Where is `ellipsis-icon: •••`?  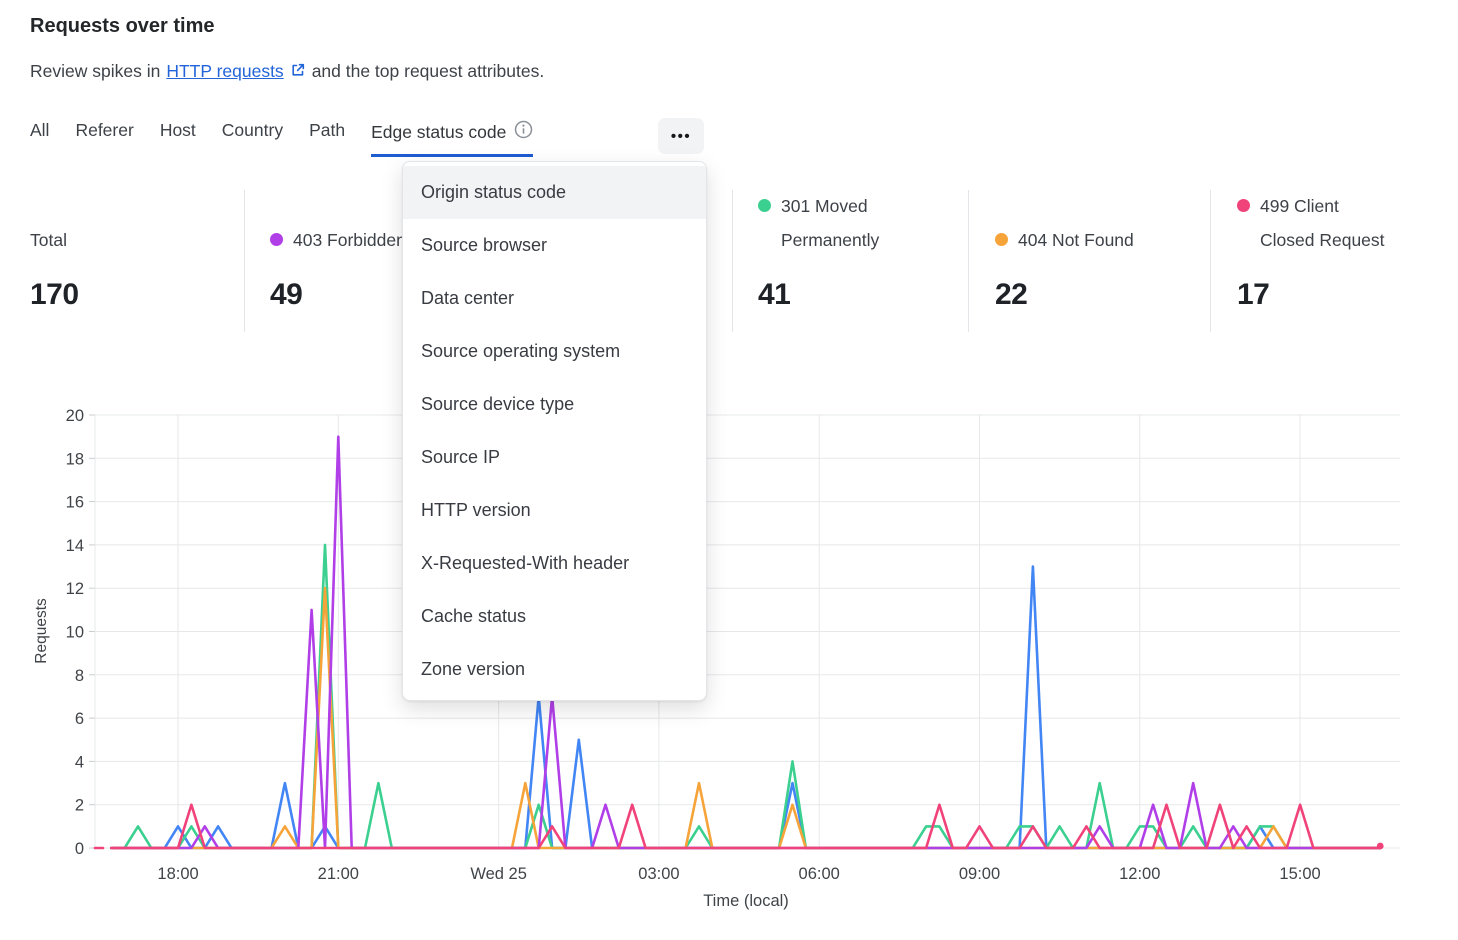 ellipsis-icon: ••• is located at coordinates (681, 136).